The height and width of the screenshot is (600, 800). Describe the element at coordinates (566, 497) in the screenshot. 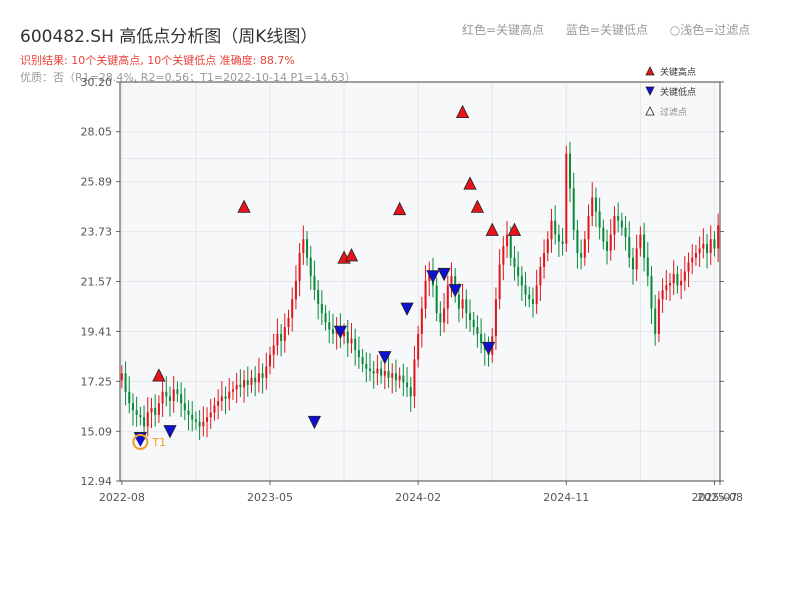

I see `x-tick-label: 2024-11` at that location.